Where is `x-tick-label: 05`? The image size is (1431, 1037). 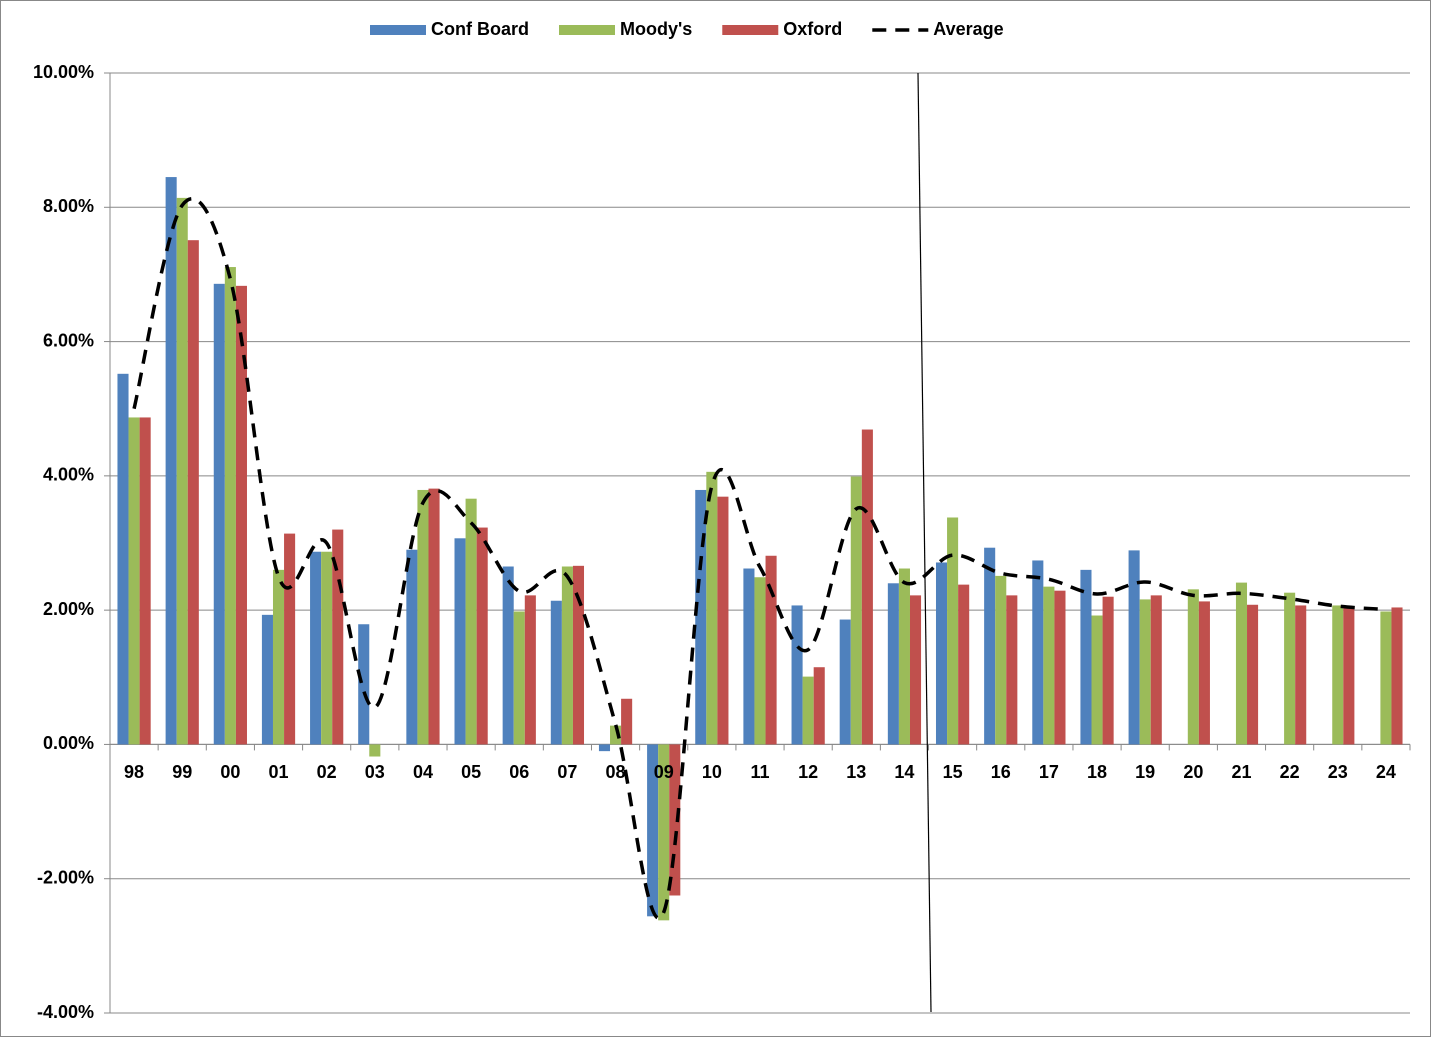
x-tick-label: 05 is located at coordinates (471, 772).